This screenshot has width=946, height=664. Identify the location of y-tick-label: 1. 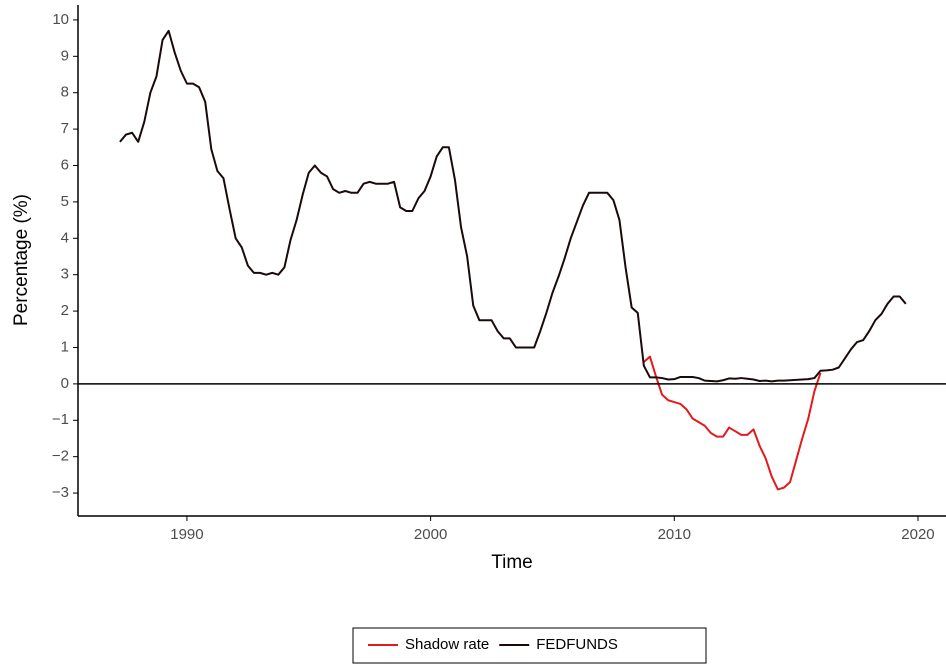
(65, 346).